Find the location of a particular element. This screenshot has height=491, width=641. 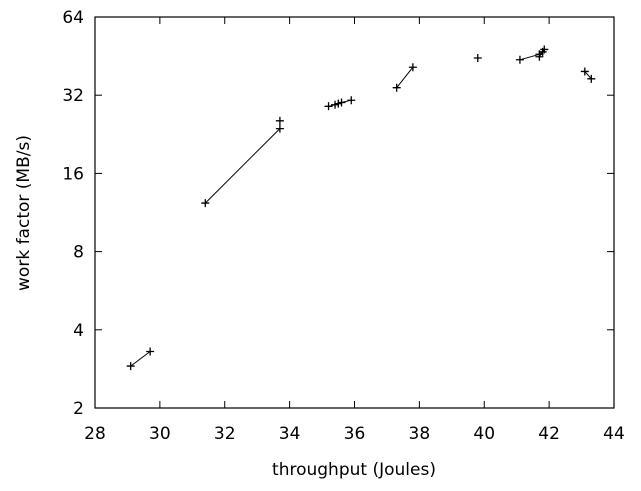

x-tick-label: 28 is located at coordinates (95, 434).